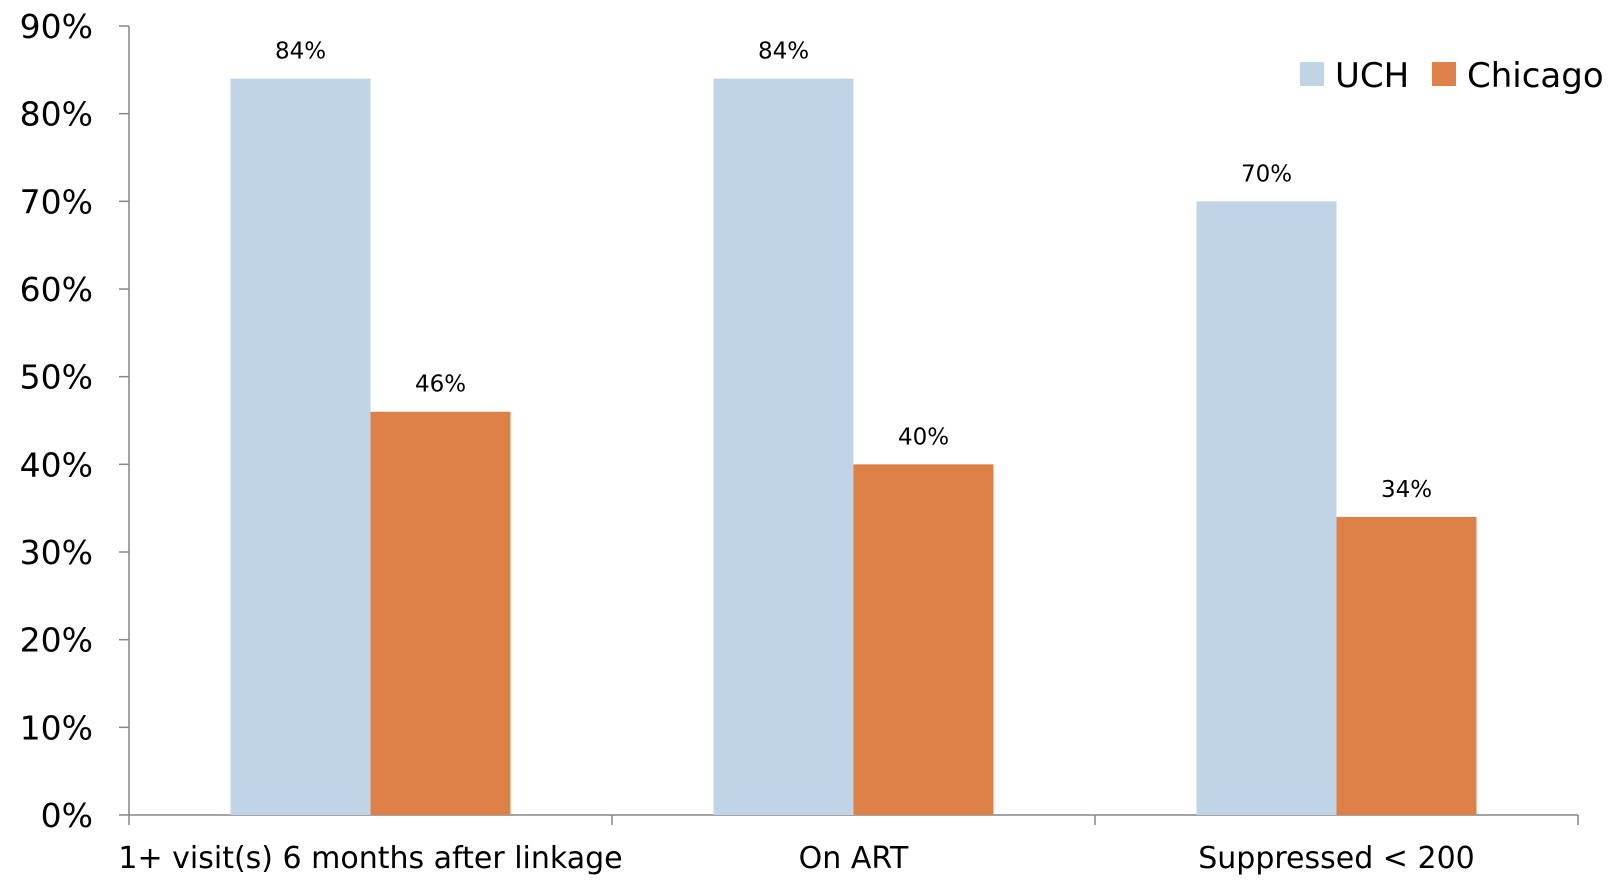 The image size is (1608, 885). Describe the element at coordinates (56, 289) in the screenshot. I see `y-tick-label: 60%` at that location.